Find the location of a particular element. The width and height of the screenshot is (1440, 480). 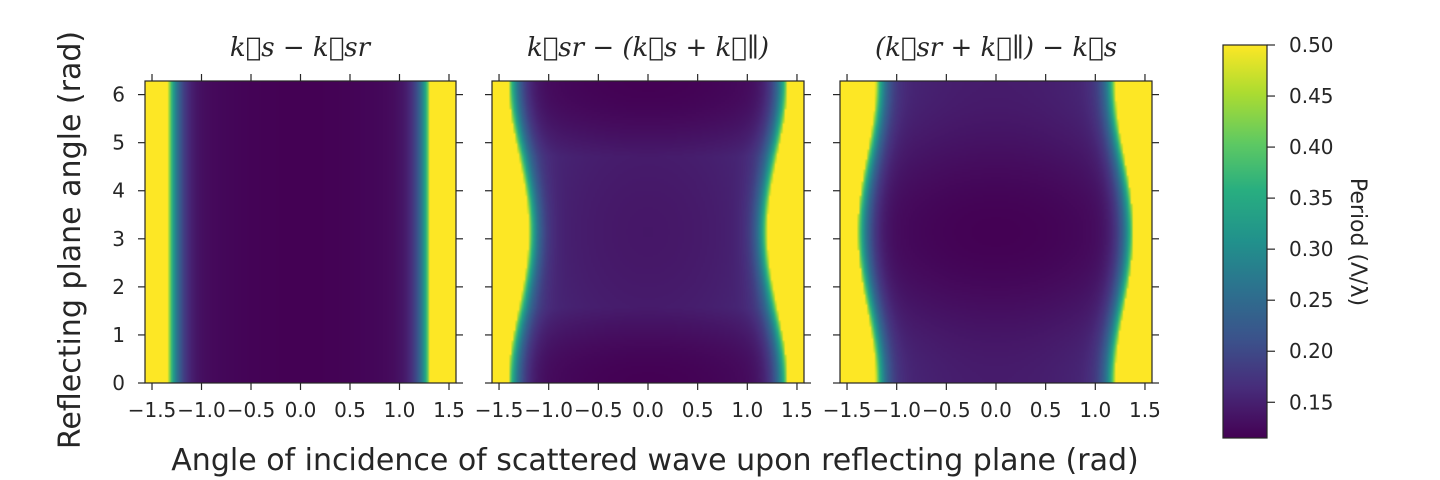

y-axis-title: Reflecting plane angle (rad) is located at coordinates (70, 240).